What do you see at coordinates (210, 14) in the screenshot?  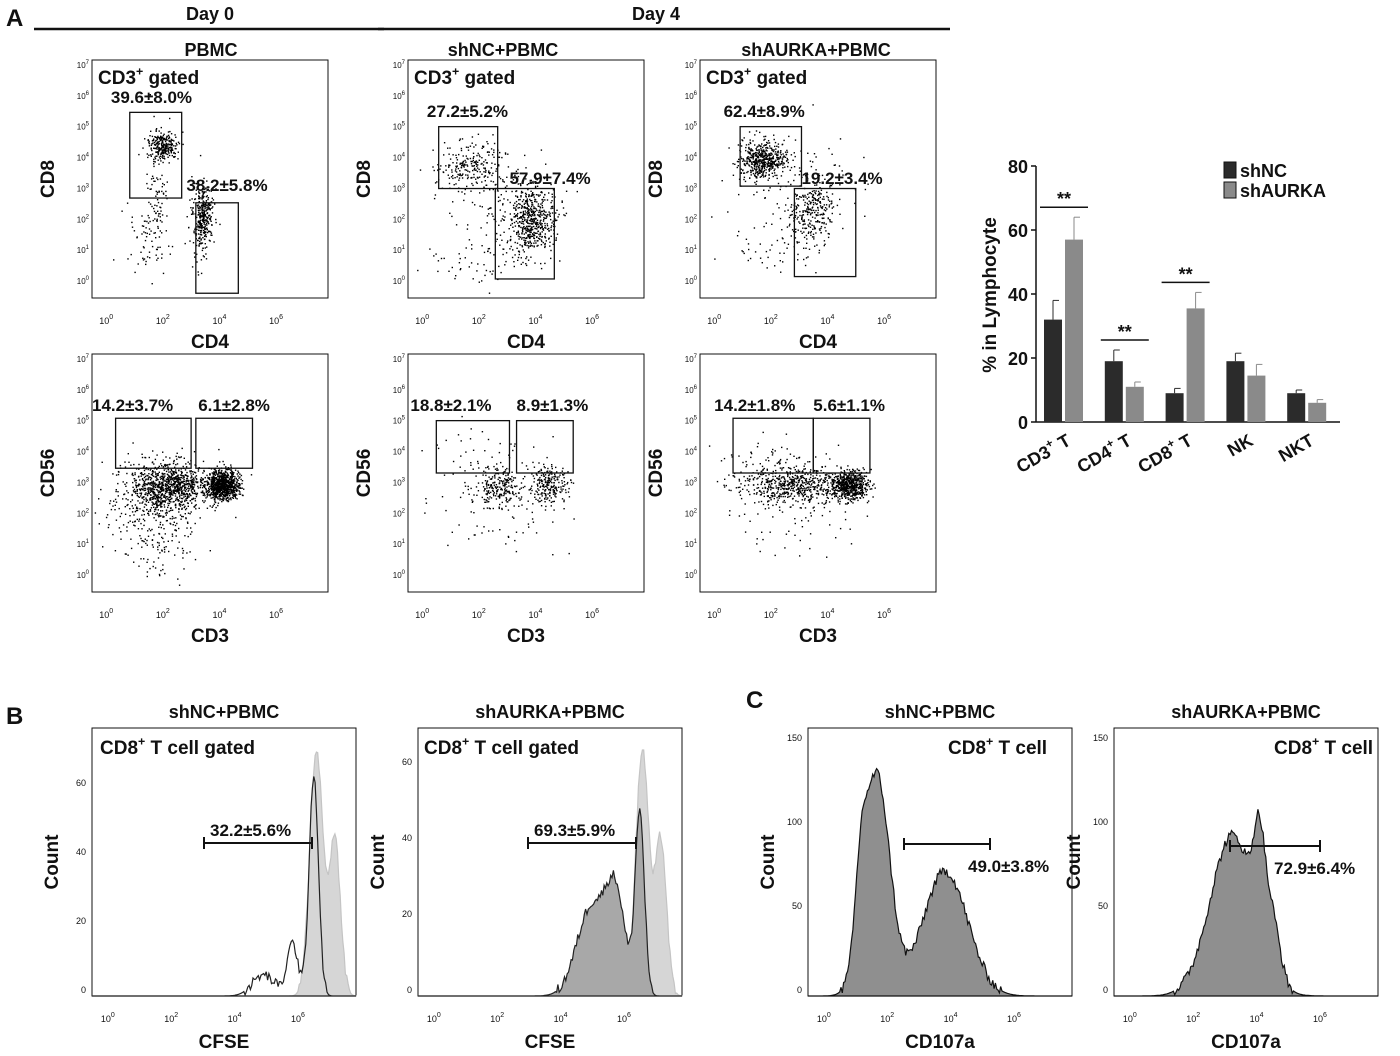 I see `header-day0: Day 0` at bounding box center [210, 14].